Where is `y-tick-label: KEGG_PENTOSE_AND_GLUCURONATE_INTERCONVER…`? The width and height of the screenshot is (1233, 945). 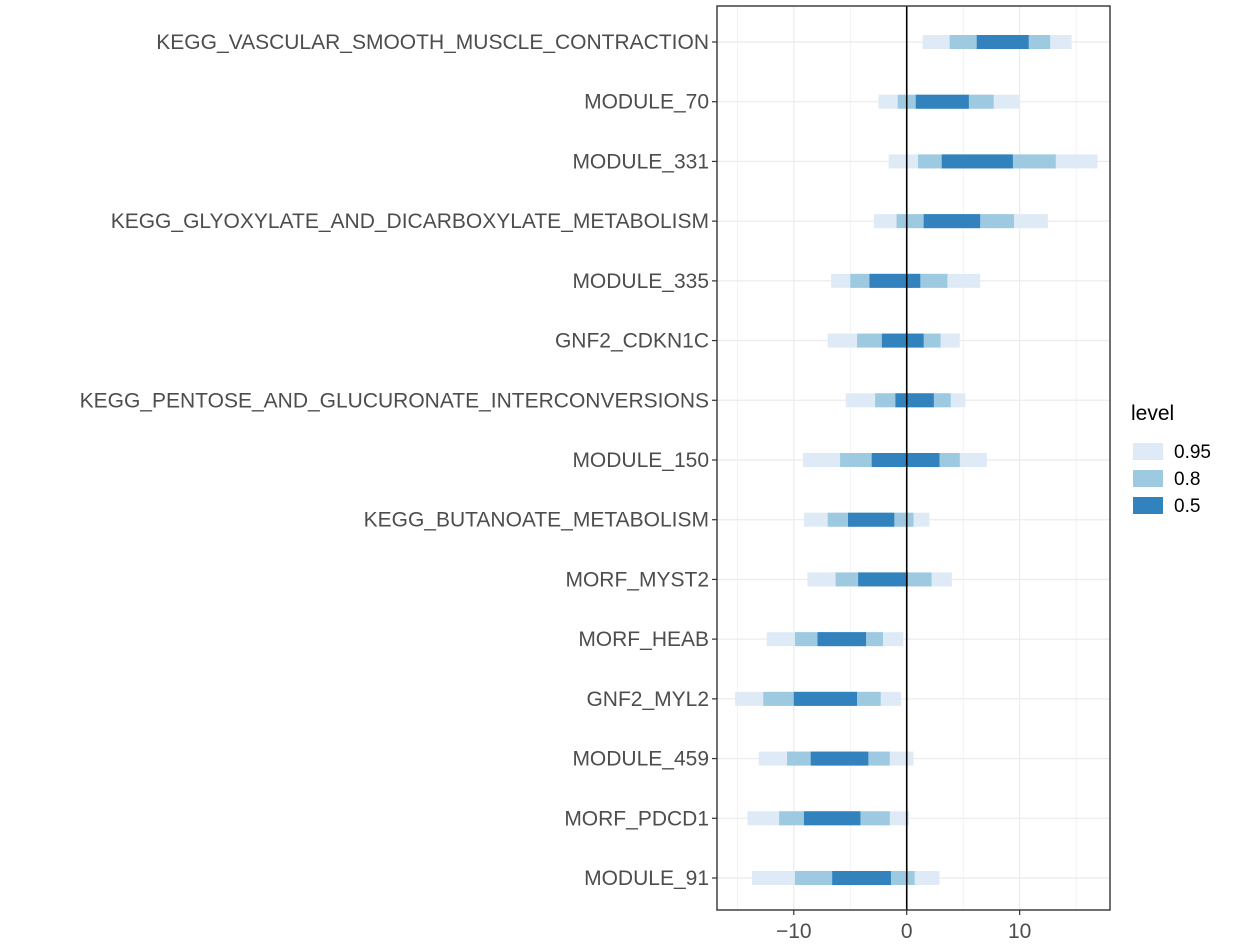
y-tick-label: KEGG_PENTOSE_AND_GLUCURONATE_INTERCONVER… is located at coordinates (394, 400).